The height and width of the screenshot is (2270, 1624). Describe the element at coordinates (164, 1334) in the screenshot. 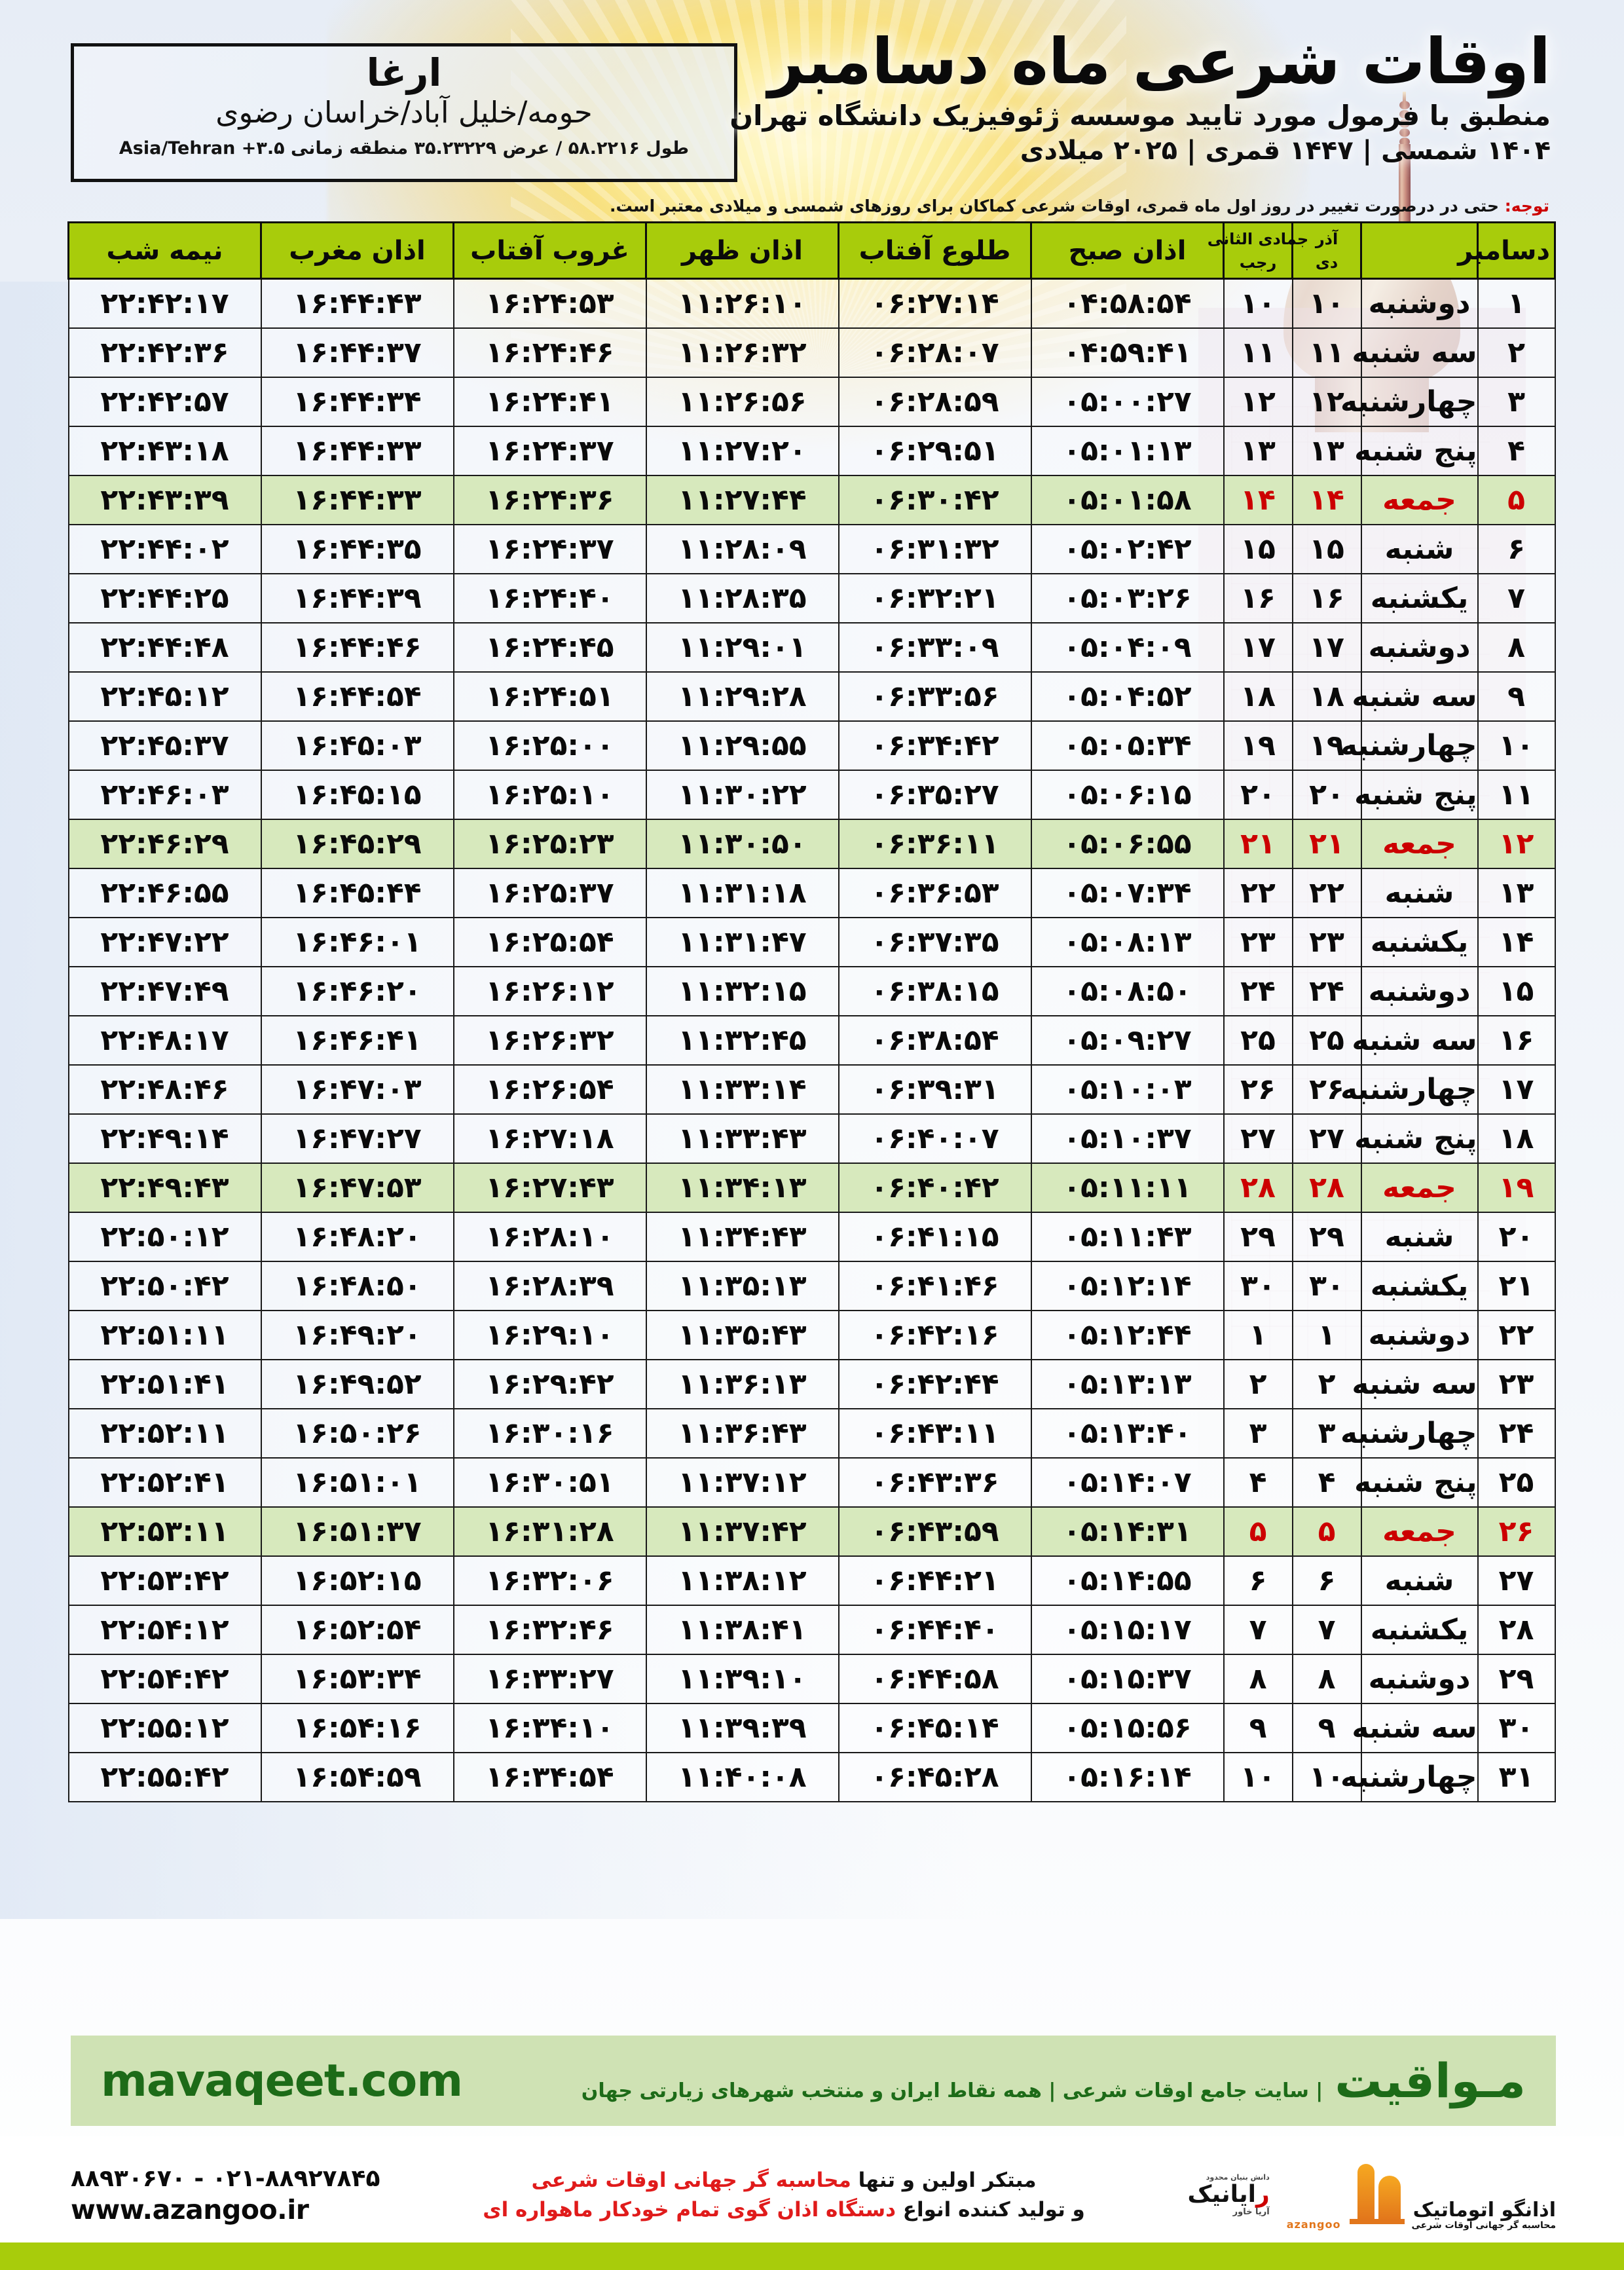

I see `cell-midnight-time: ۲۲:۵۱:۱۱` at that location.